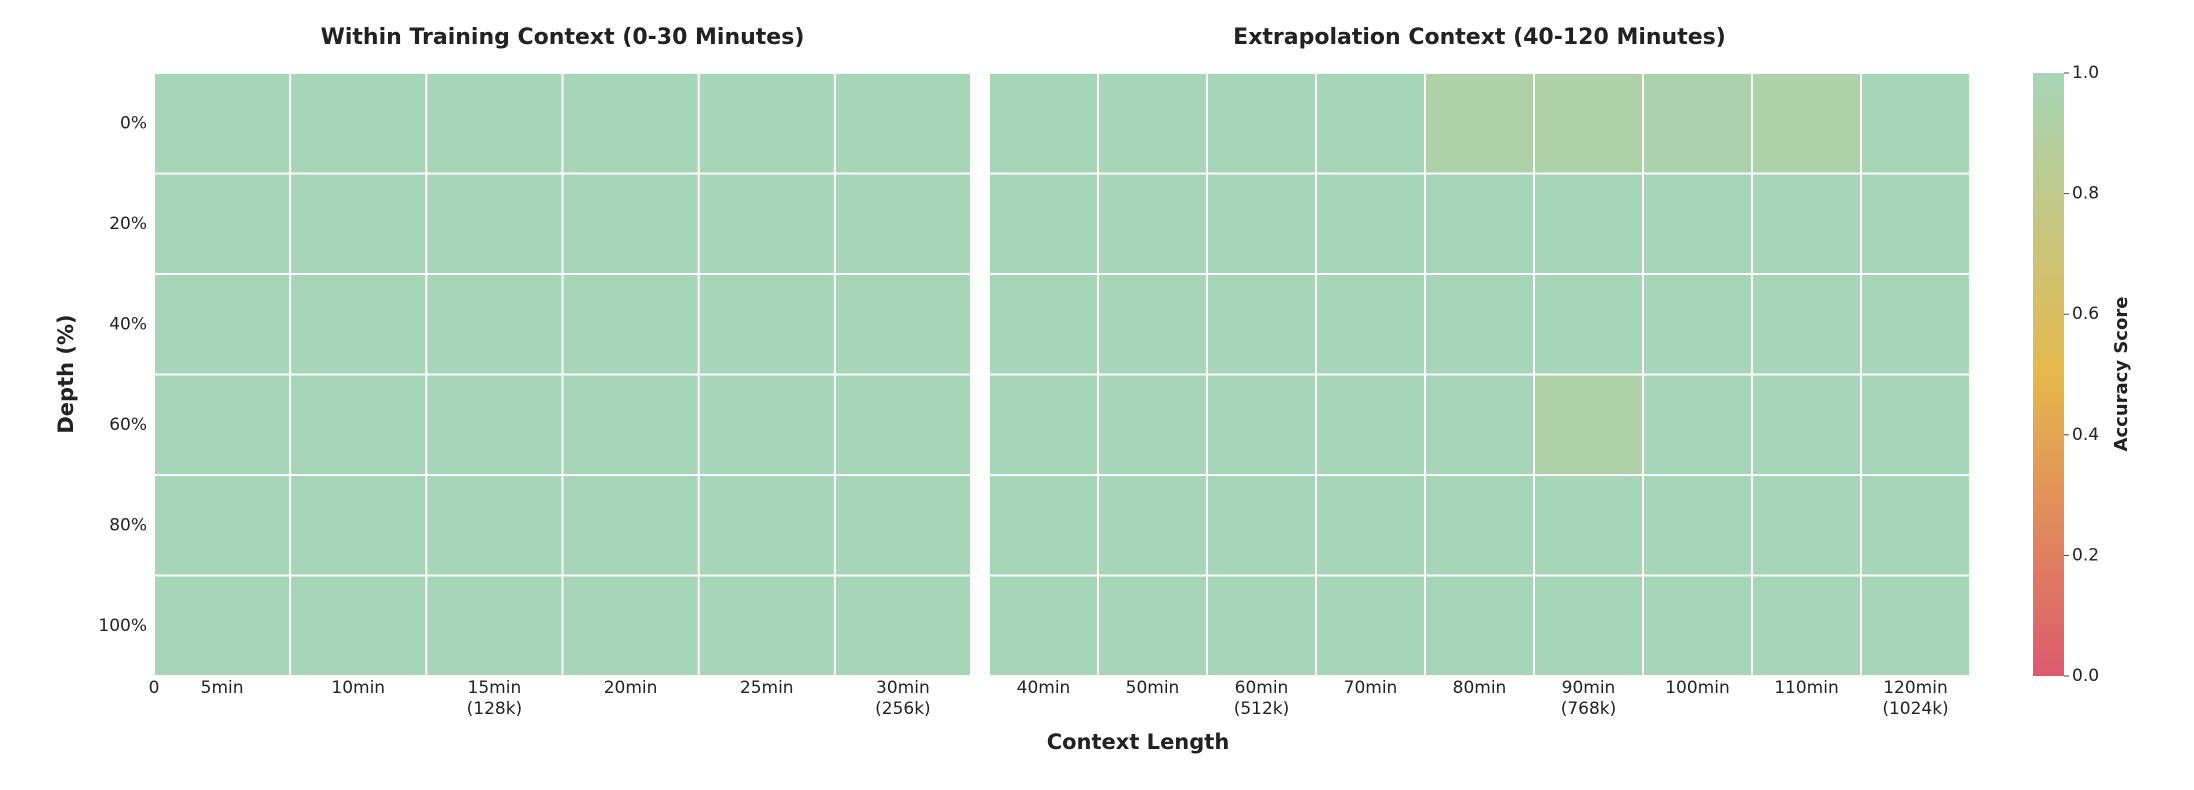 This screenshot has width=2194, height=790. Describe the element at coordinates (2085, 676) in the screenshot. I see `colorbar-tick-label: 0.0` at that location.